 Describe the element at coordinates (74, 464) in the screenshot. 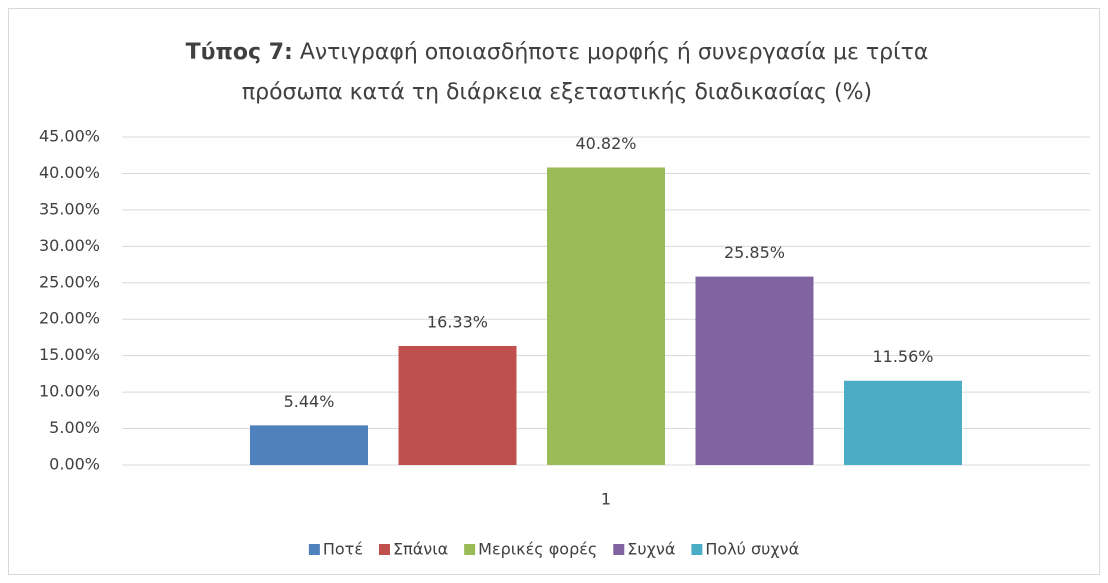

I see `y-tick-label: 0.00%` at that location.